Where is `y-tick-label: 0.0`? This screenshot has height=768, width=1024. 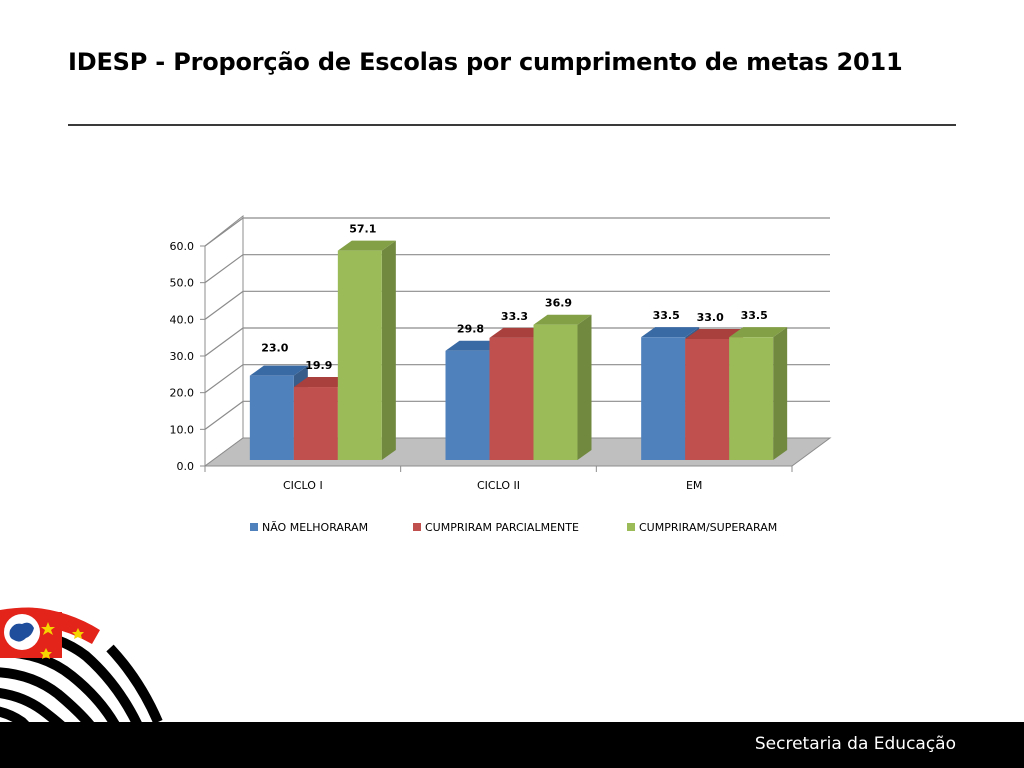 y-tick-label: 0.0 is located at coordinates (186, 466).